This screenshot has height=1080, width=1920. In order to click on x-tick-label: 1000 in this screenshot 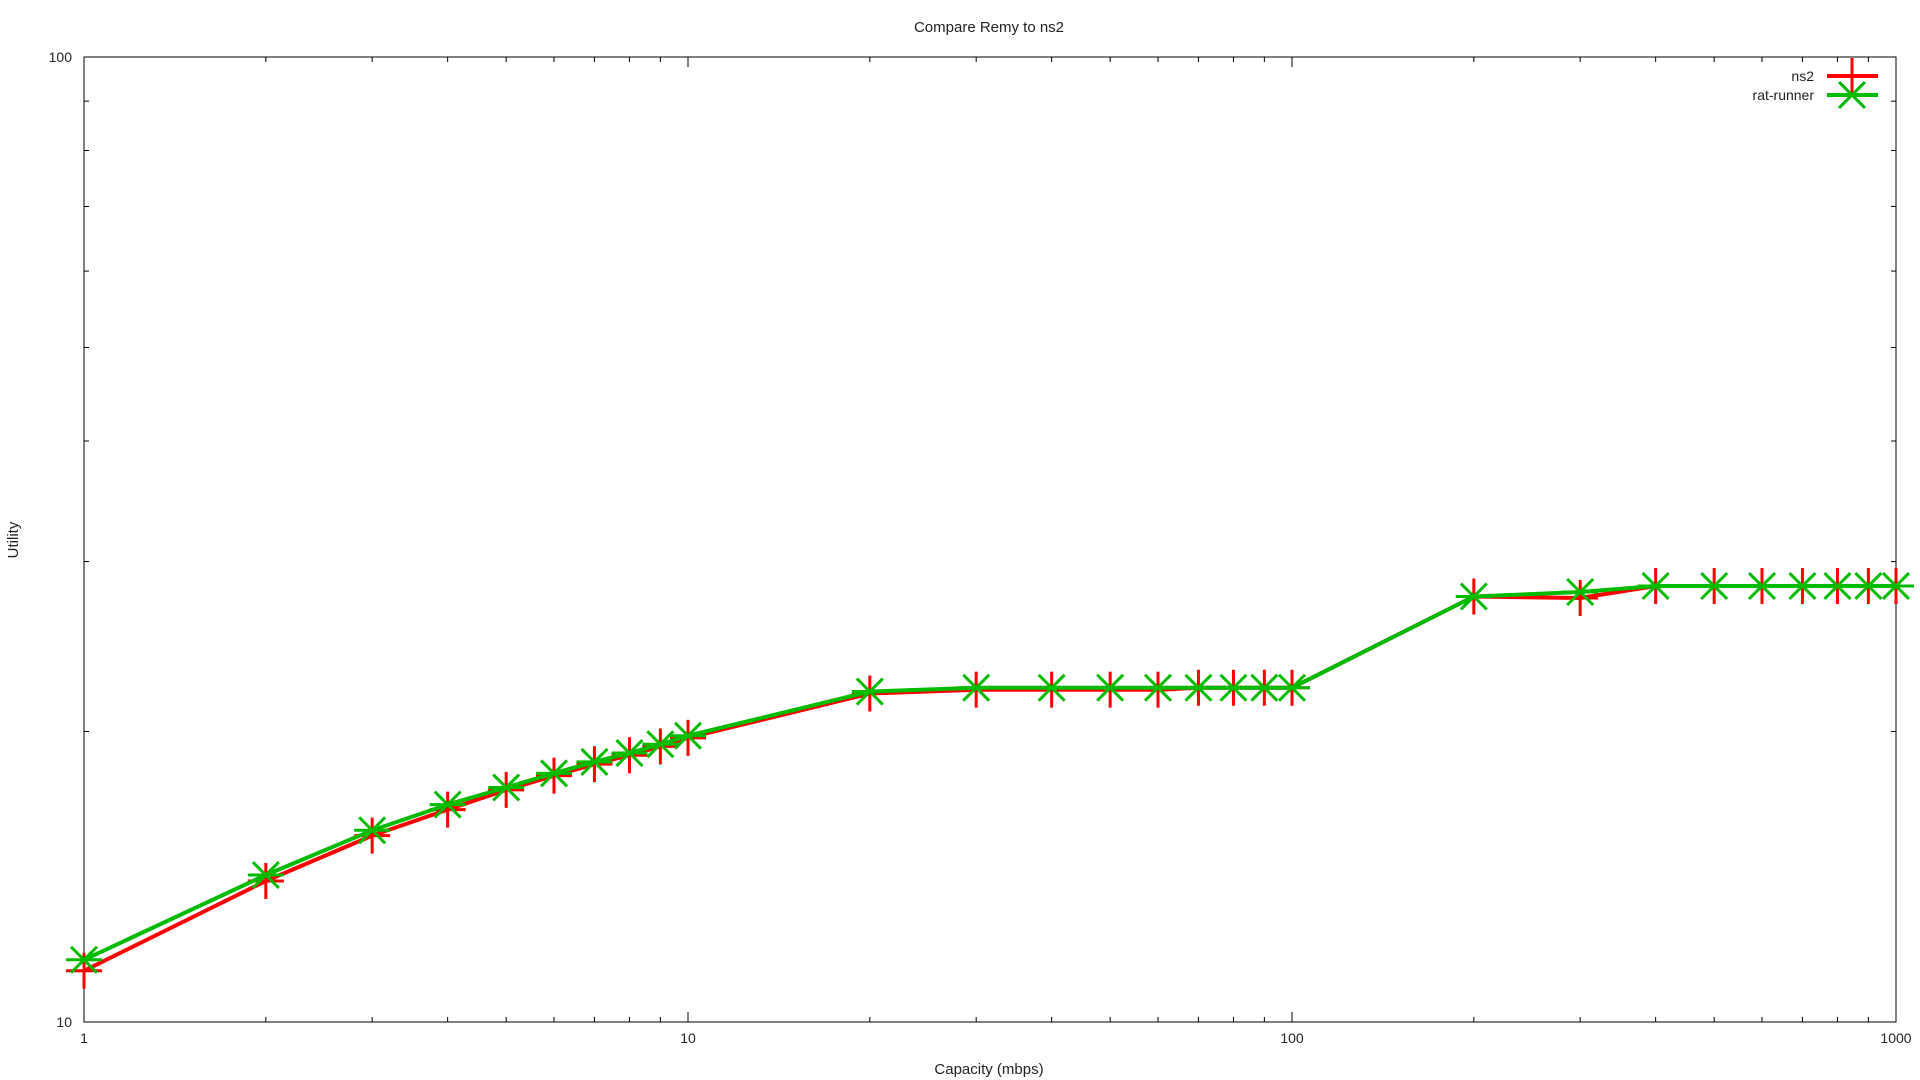, I will do `click(1895, 1038)`.